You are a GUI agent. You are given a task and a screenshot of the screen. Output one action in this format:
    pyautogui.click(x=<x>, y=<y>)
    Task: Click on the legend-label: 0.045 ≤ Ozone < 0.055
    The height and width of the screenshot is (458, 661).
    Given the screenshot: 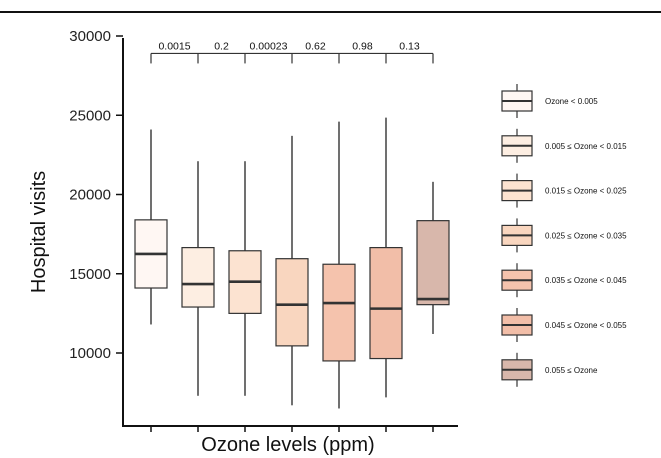 What is the action you would take?
    pyautogui.click(x=586, y=325)
    